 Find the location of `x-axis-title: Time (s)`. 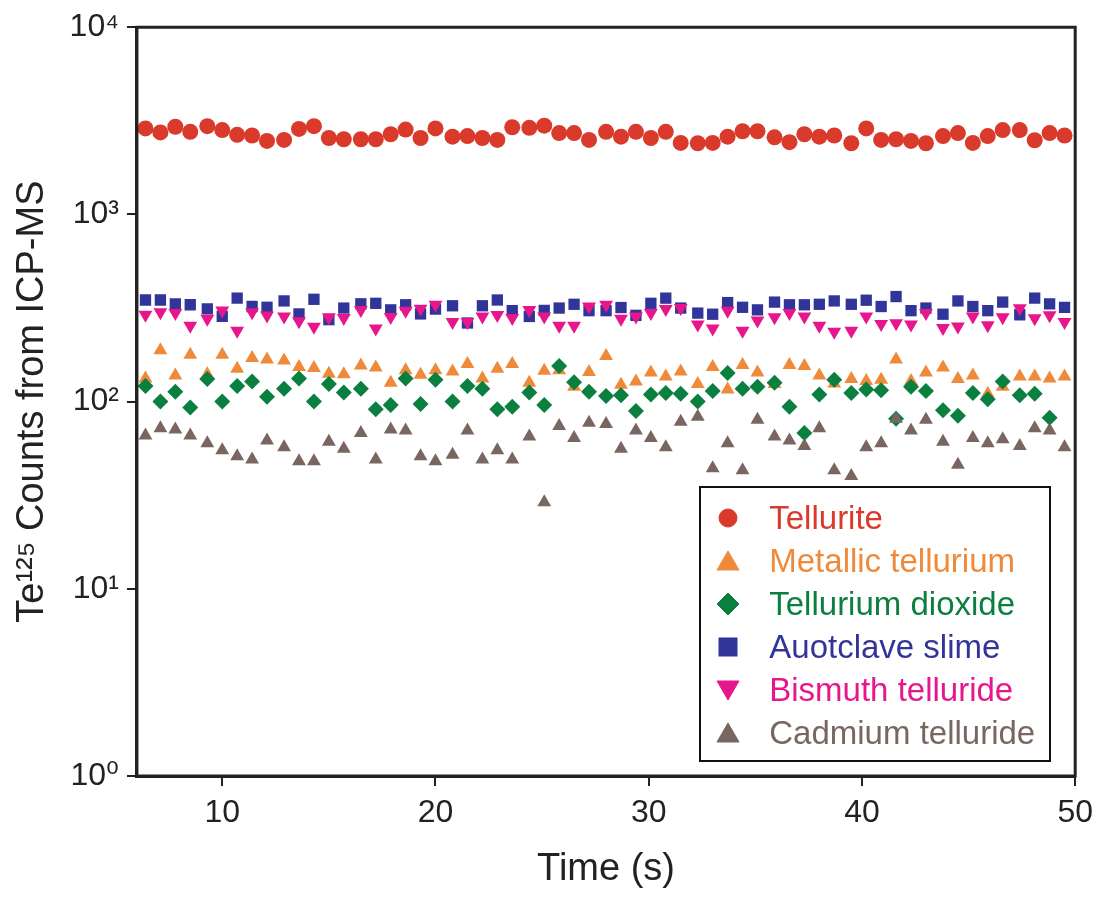

x-axis-title: Time (s) is located at coordinates (606, 866).